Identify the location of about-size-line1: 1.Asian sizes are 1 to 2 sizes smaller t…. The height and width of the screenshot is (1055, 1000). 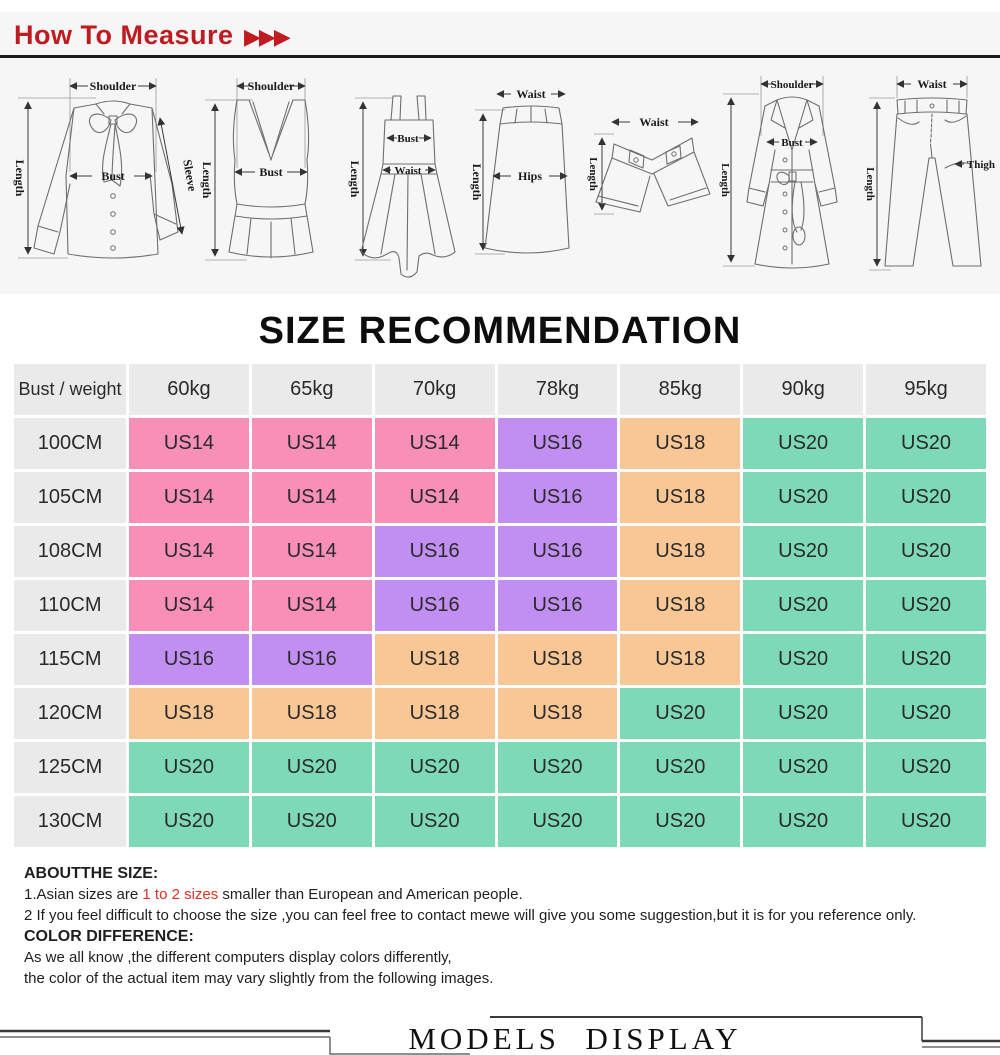
(273, 894).